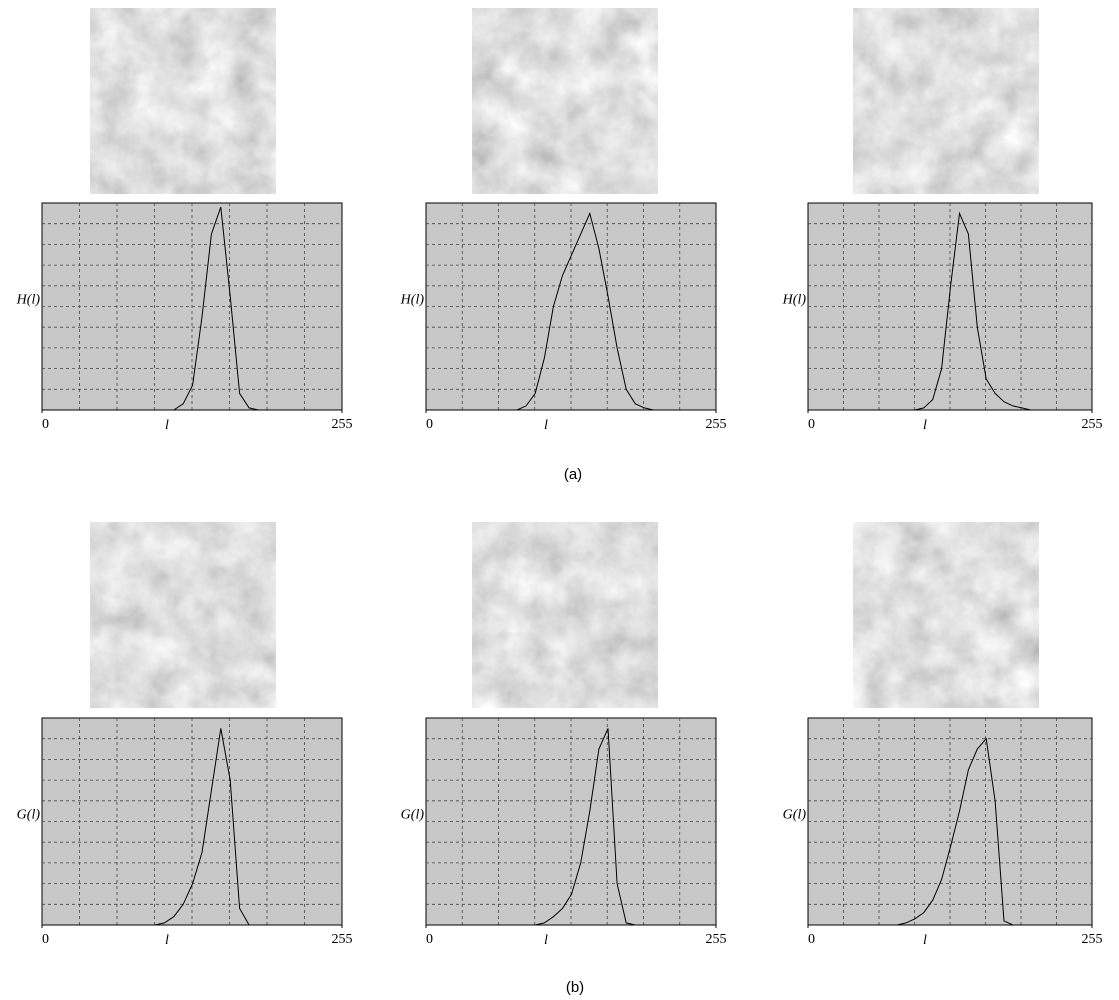 Image resolution: width=1119 pixels, height=1000 pixels. Describe the element at coordinates (575, 987) in the screenshot. I see `caption: (b)` at that location.